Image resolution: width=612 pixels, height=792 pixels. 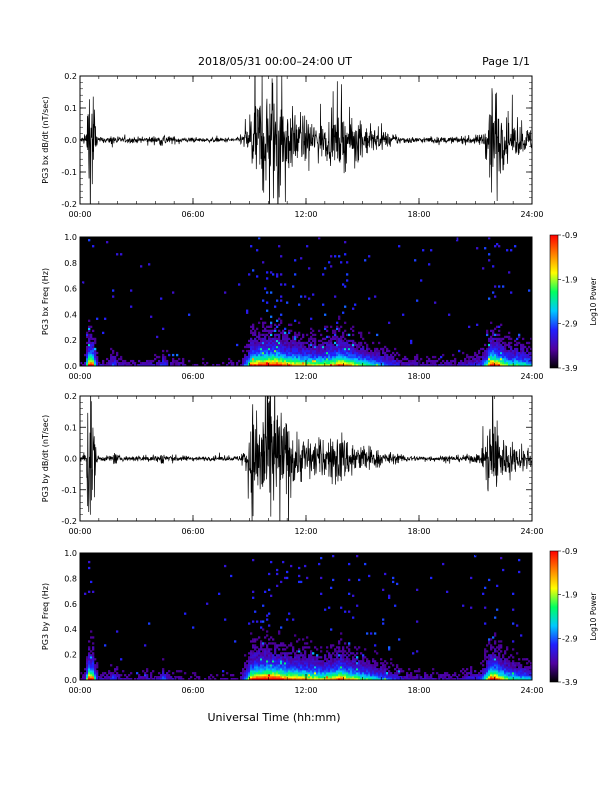 What do you see at coordinates (45, 301) in the screenshot?
I see `y-axis-label: PG3 bx Freq (Hz)` at bounding box center [45, 301].